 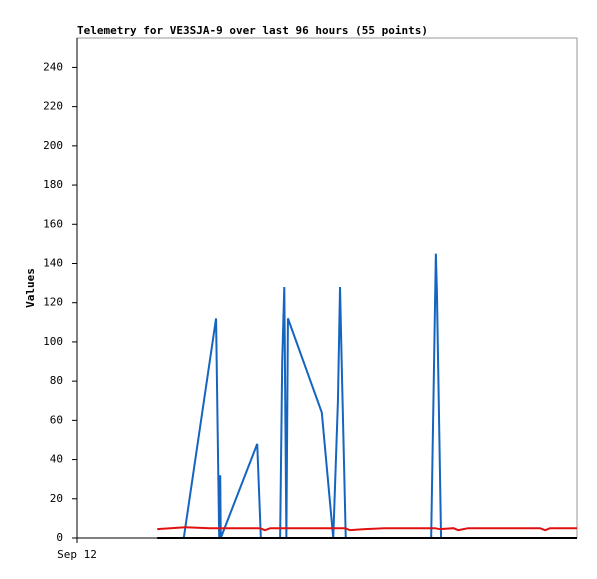 I want to click on y-tick-label: 20, so click(x=56, y=498).